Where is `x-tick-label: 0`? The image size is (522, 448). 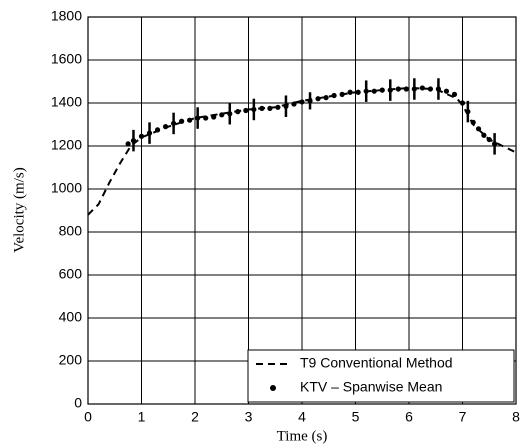
x-tick-label: 0 is located at coordinates (88, 417).